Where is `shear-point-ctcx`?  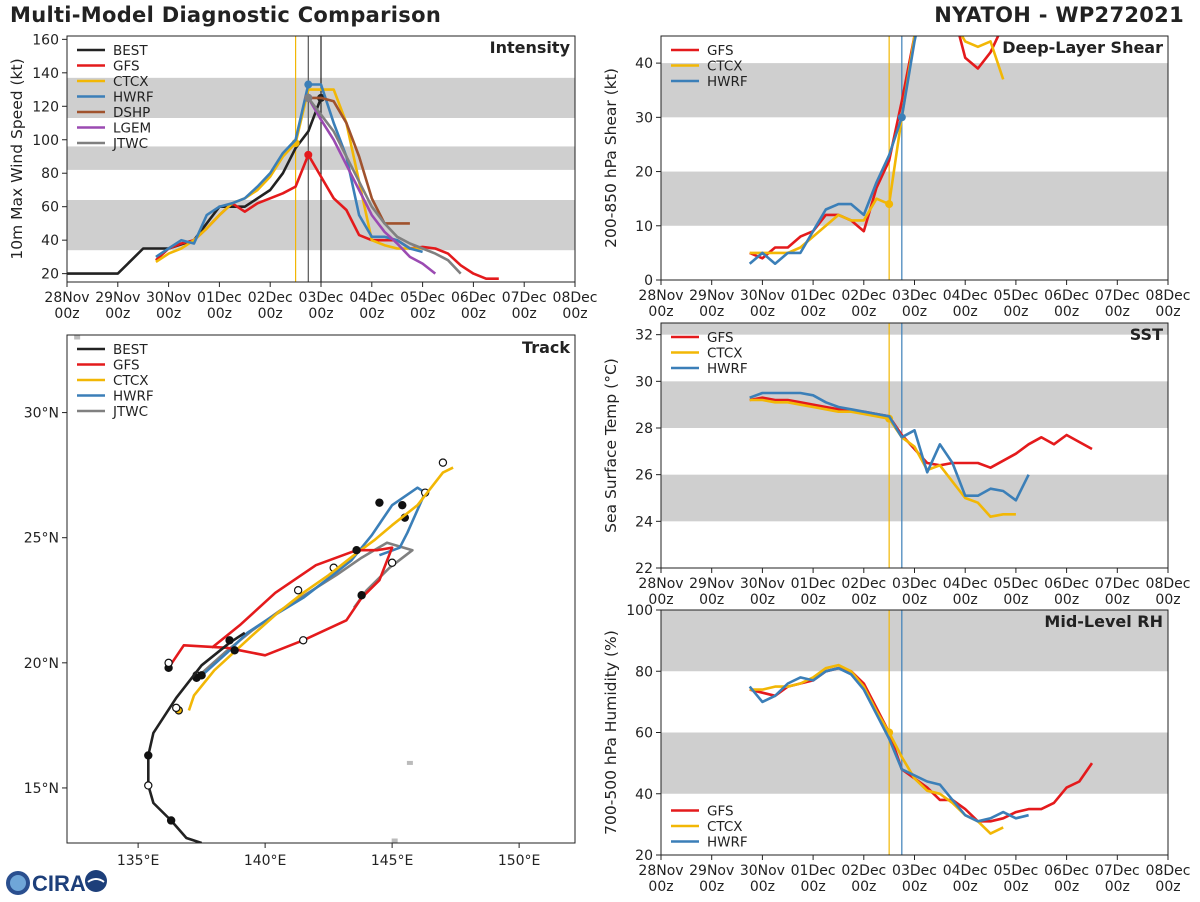 shear-point-ctcx is located at coordinates (889, 204).